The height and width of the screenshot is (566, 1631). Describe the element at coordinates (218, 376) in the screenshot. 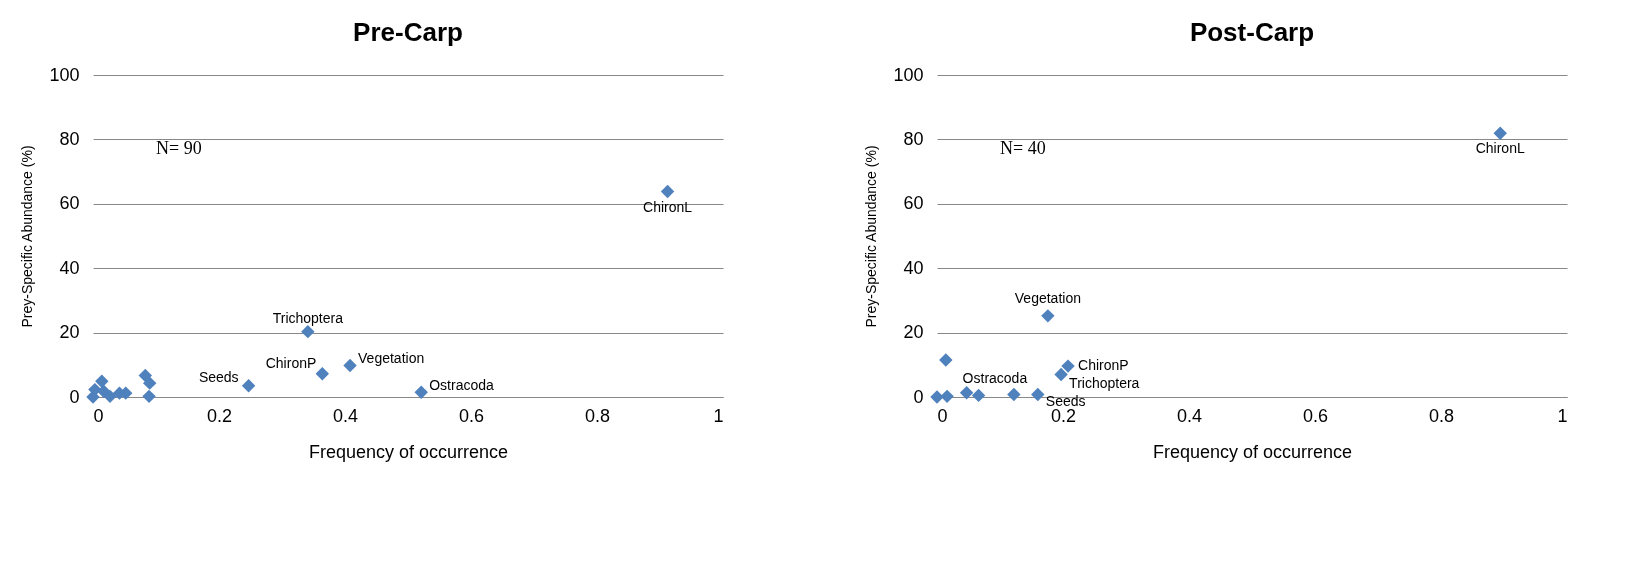

I see `annotation: Seeds` at that location.